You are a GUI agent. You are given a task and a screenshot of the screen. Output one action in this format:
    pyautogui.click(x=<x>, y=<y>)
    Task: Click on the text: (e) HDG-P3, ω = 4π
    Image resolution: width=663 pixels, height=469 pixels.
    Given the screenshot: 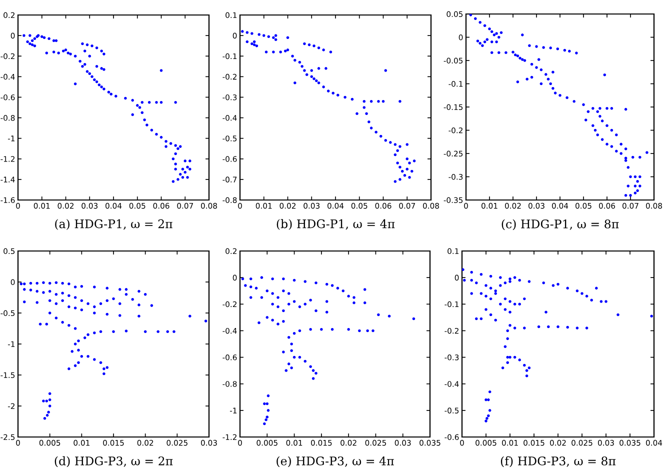 What is the action you would take?
    pyautogui.click(x=335, y=462)
    